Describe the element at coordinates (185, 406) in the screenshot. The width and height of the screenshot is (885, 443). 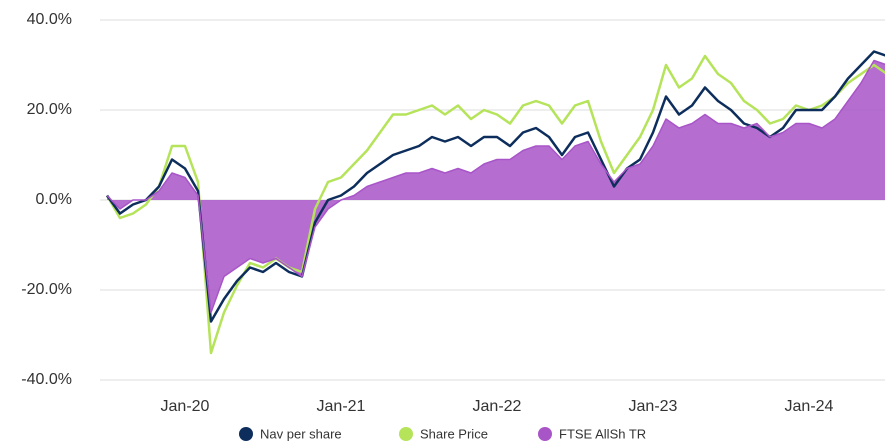
I see `x-tick-label: Jan-20` at that location.